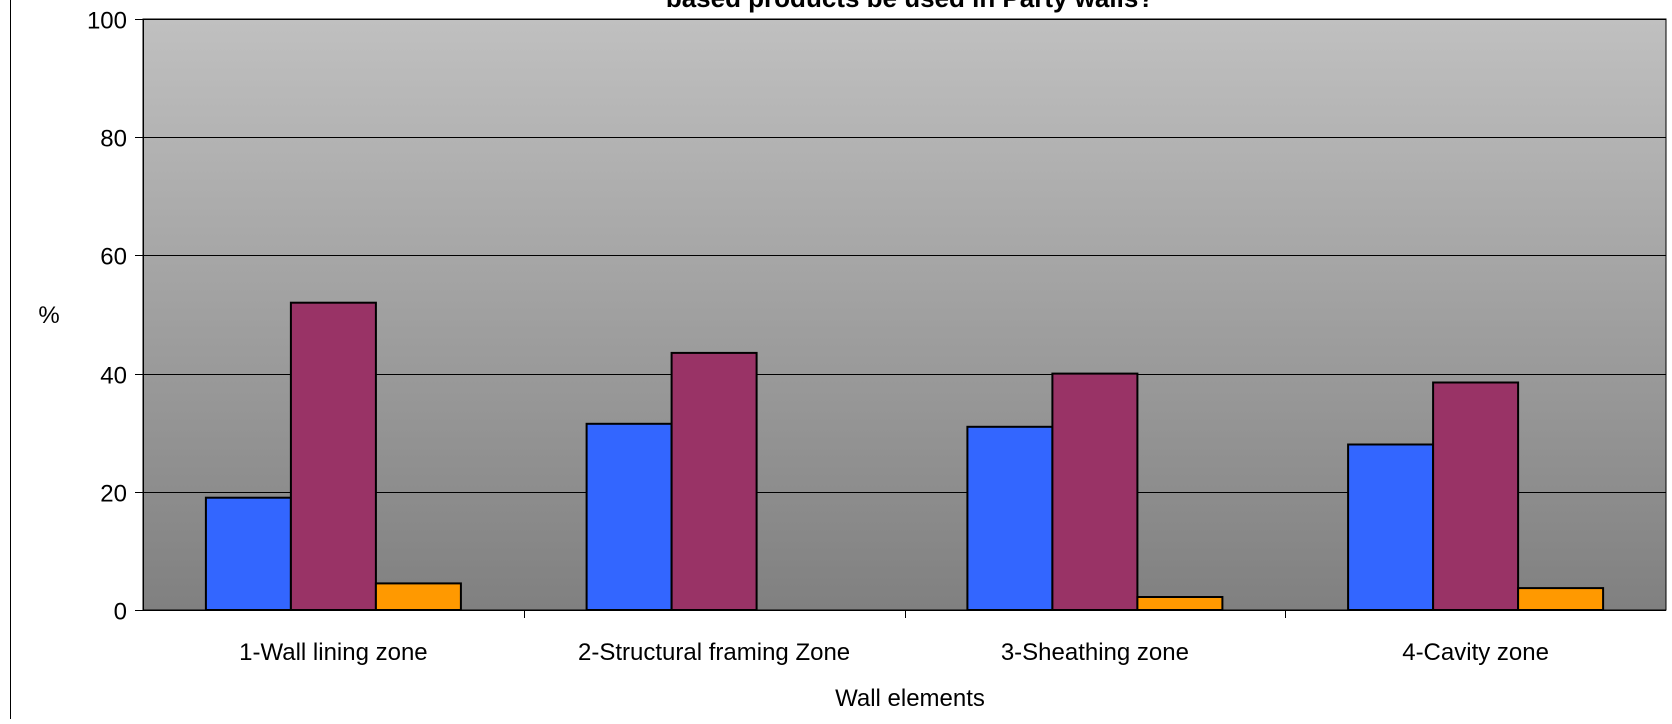 The image size is (1672, 724). Describe the element at coordinates (910, 6) in the screenshot. I see `chart-title: based products be used in Party walls?` at that location.